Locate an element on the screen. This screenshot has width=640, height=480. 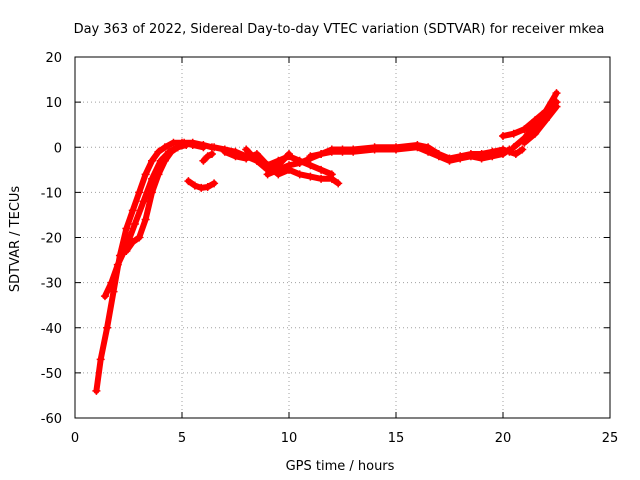
x-tick-label: 20 is located at coordinates (503, 438).